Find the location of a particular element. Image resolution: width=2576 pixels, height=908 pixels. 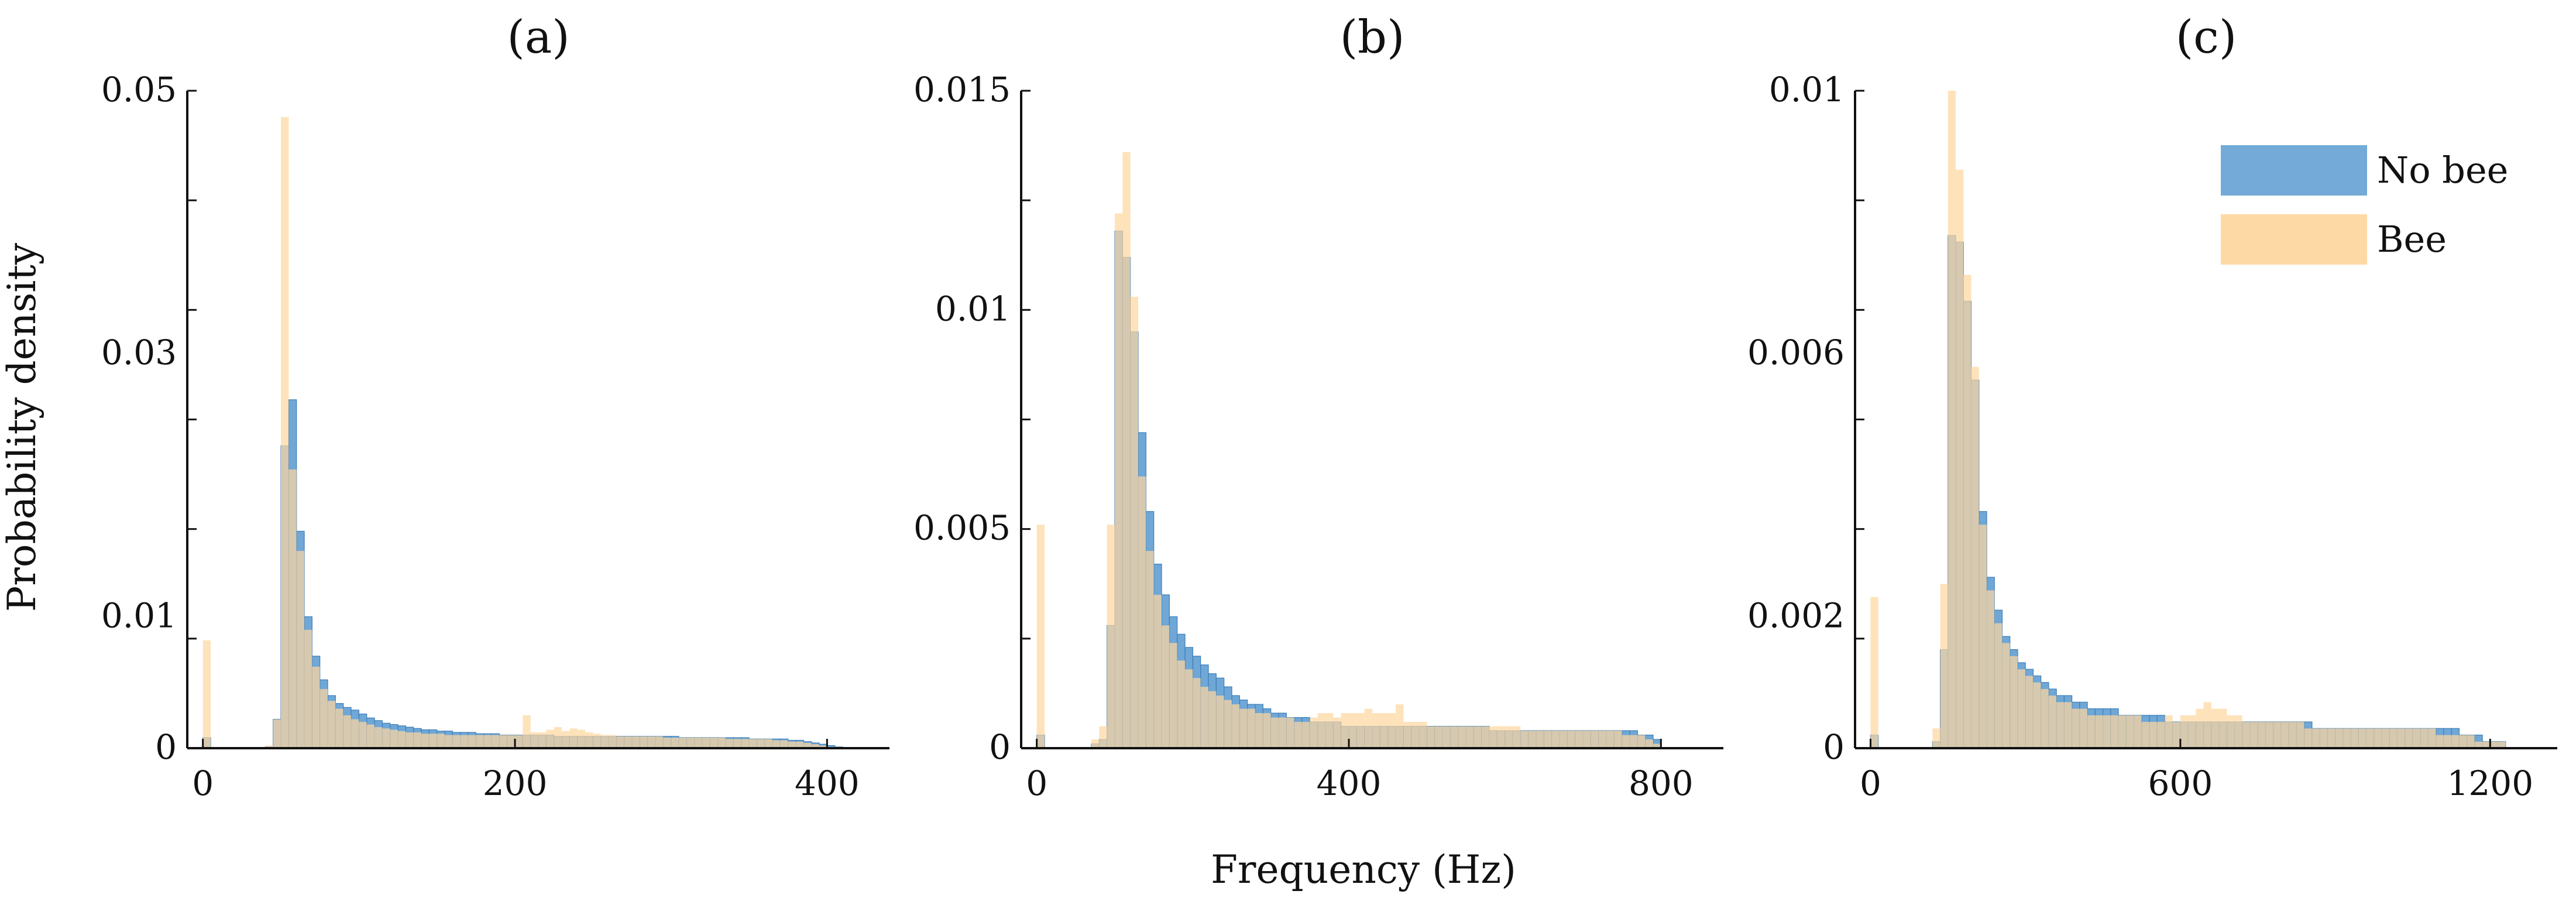

panel-title-a: (a) is located at coordinates (538, 38).